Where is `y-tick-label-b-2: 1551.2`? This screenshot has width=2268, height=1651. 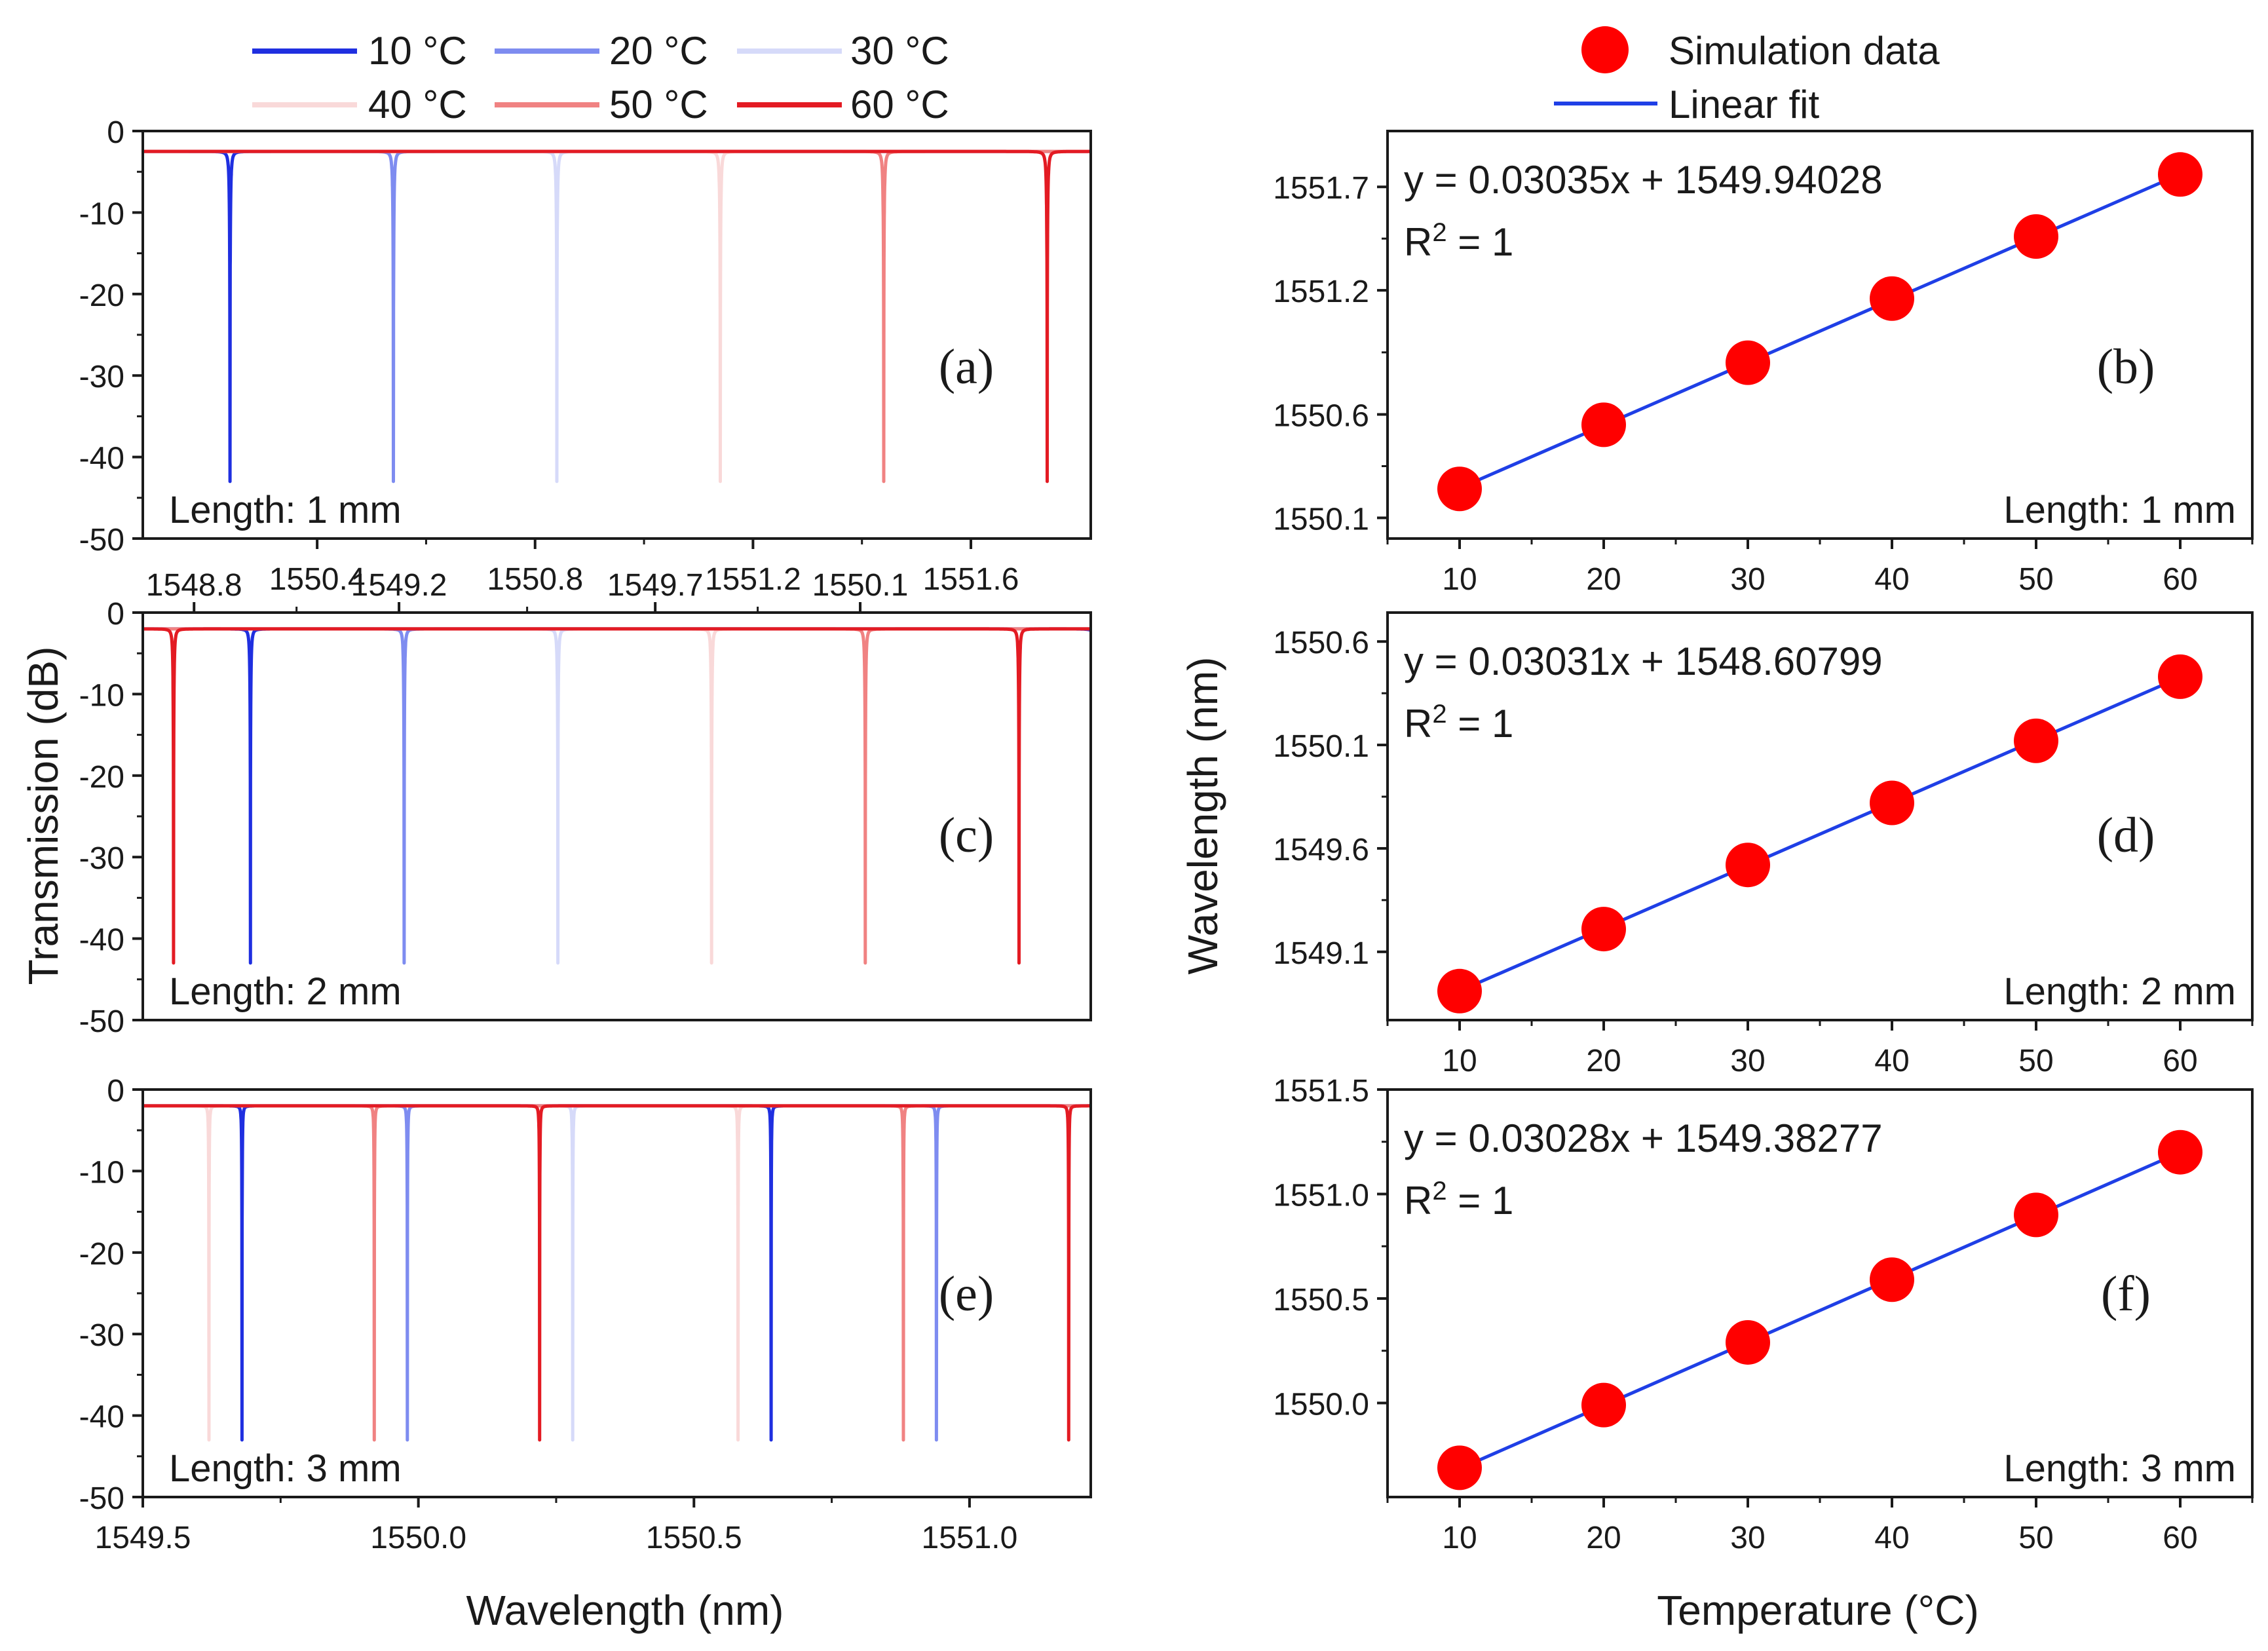
y-tick-label-b-2: 1551.2 is located at coordinates (1321, 292).